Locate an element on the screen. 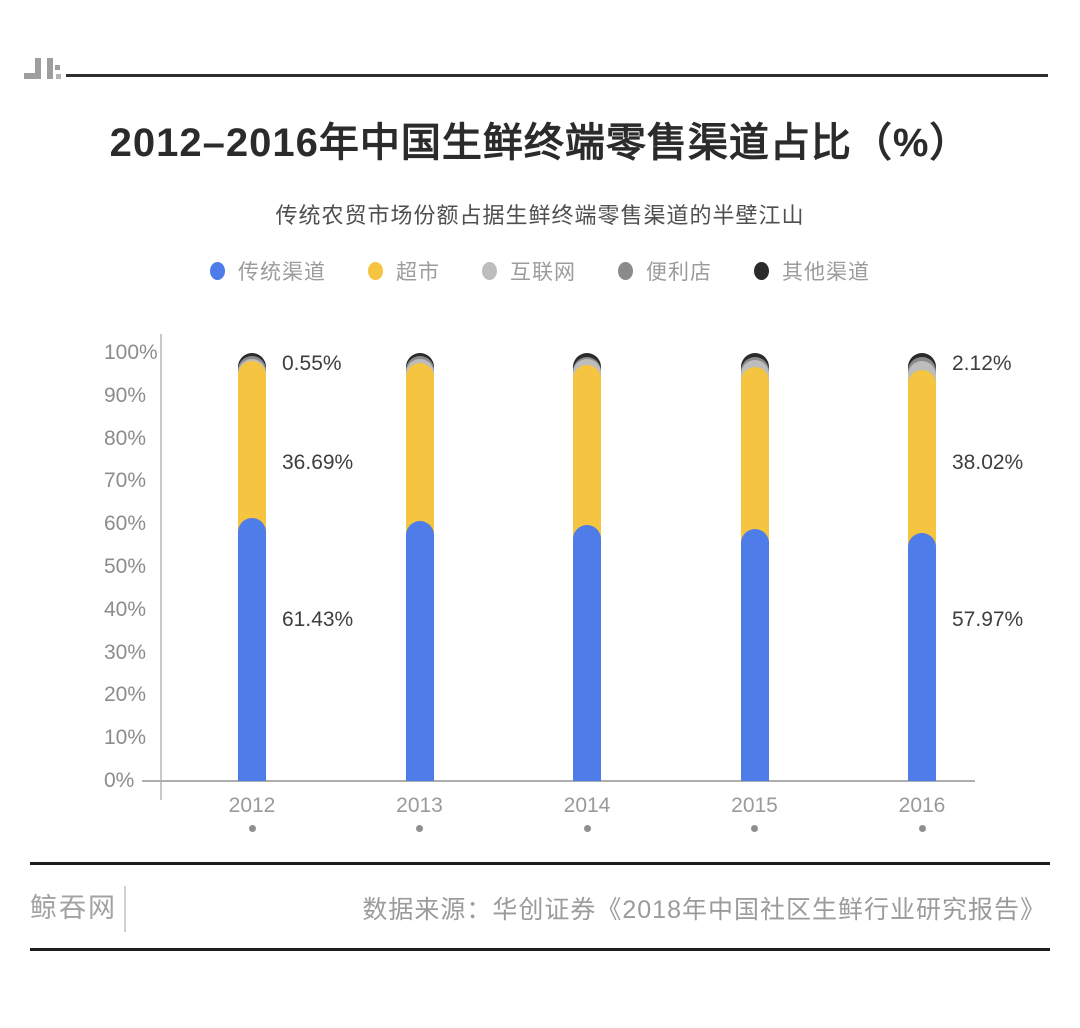  data-label: 61.43% is located at coordinates (318, 620).